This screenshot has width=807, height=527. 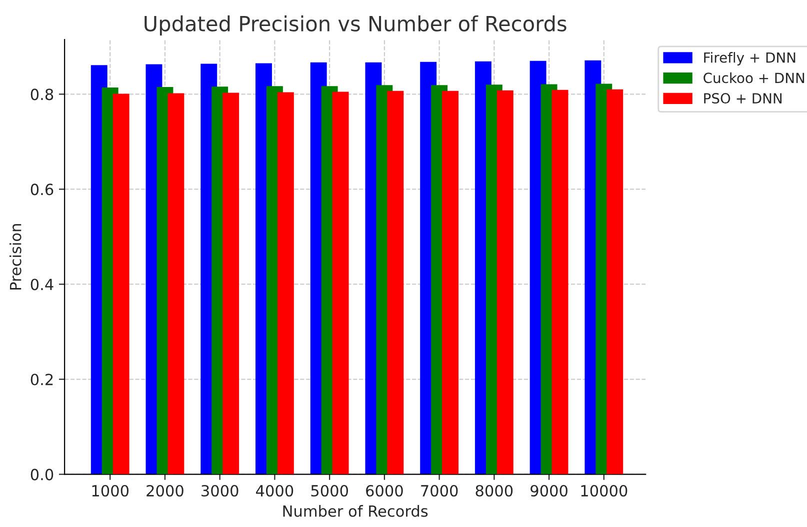 I want to click on x-tick-label: 2000, so click(x=165, y=490).